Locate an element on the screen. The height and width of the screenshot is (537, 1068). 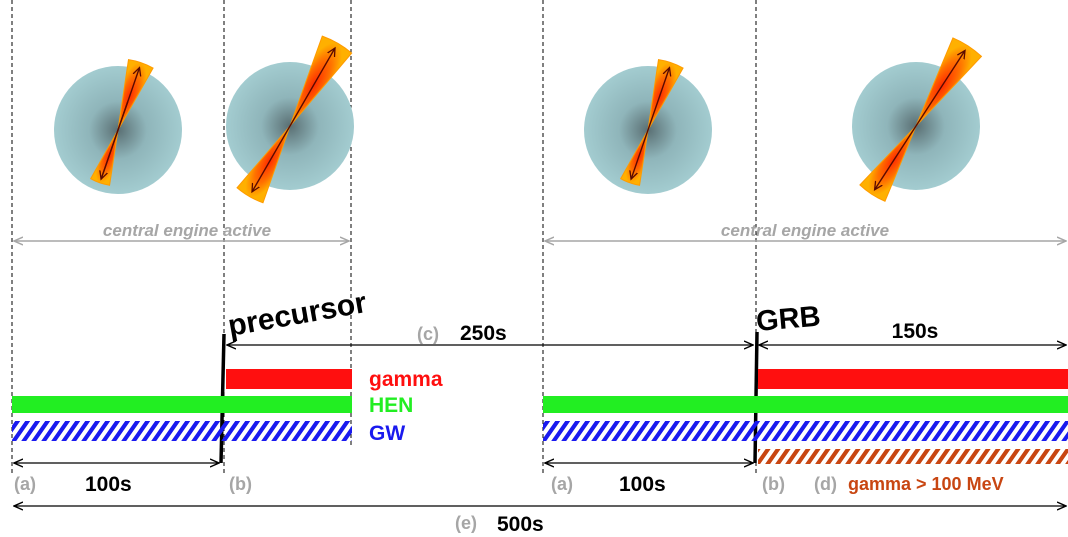
value-a-left: 100s is located at coordinates (108, 484).